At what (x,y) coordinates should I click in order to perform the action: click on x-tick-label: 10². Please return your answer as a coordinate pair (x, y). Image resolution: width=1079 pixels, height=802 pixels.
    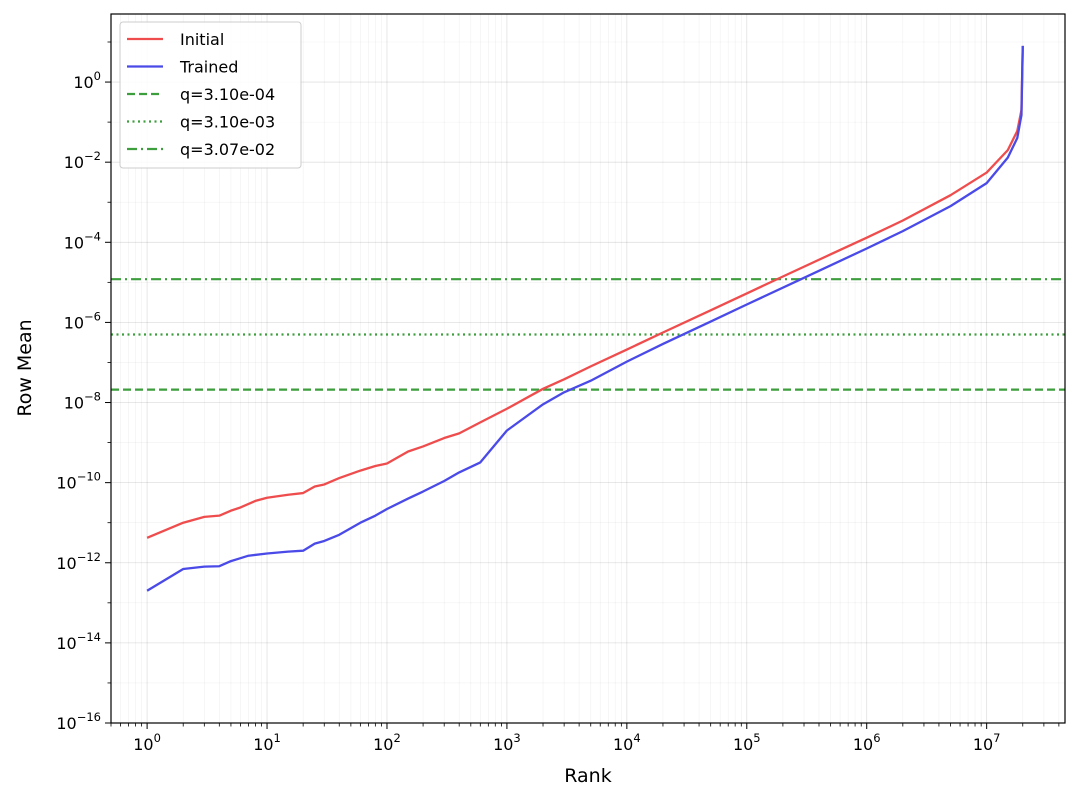
    Looking at the image, I should click on (387, 742).